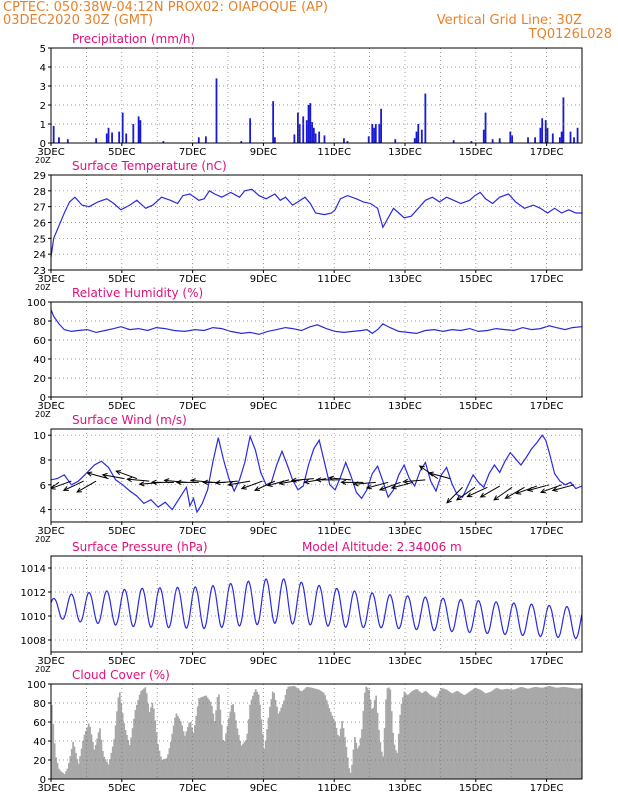 This screenshot has height=800, width=618. Describe the element at coordinates (315, 110) in the screenshot. I see `plot-area` at that location.